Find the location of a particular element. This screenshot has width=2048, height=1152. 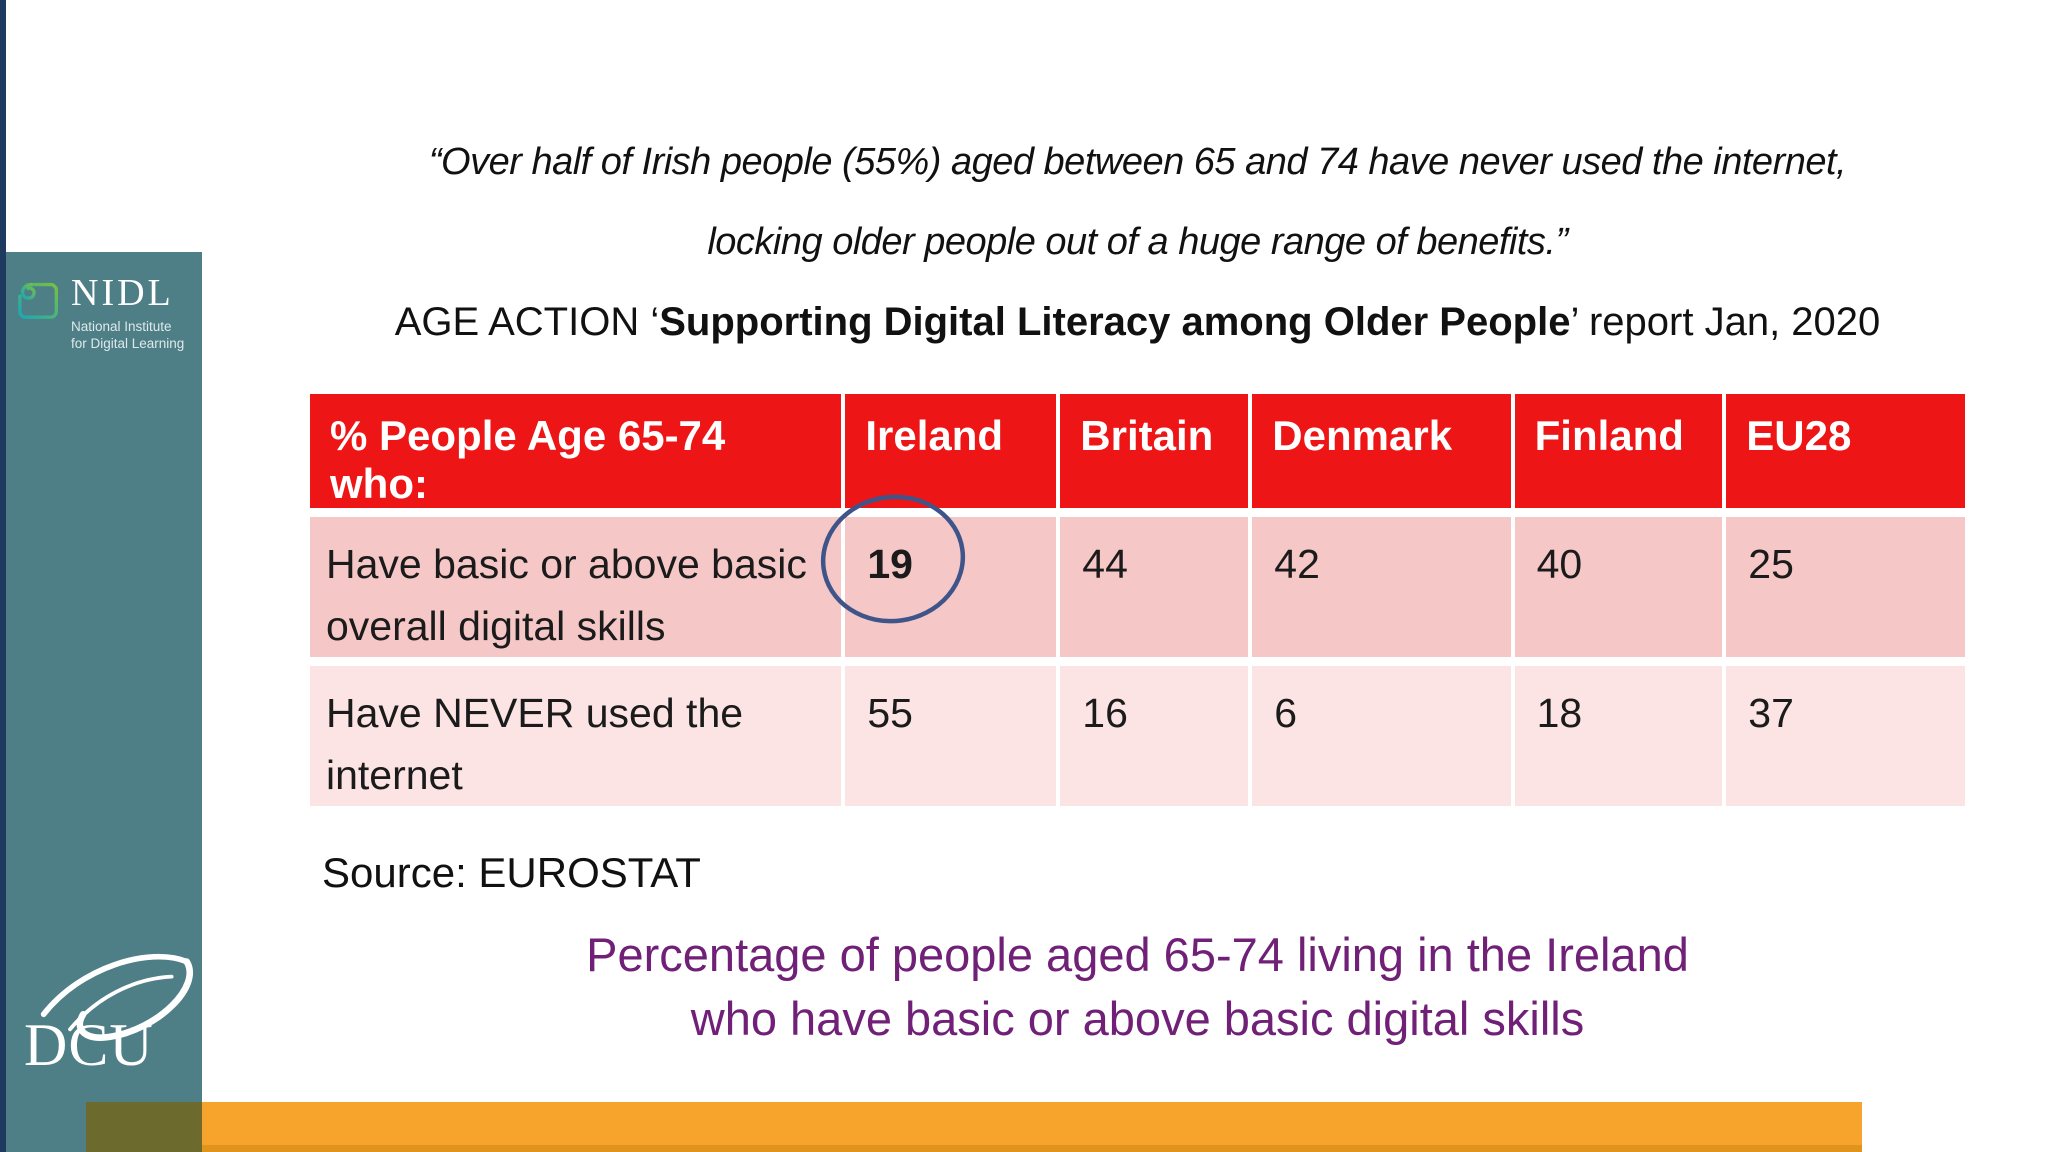

cell-basic-skills-ireland: 19 is located at coordinates (939, 575).